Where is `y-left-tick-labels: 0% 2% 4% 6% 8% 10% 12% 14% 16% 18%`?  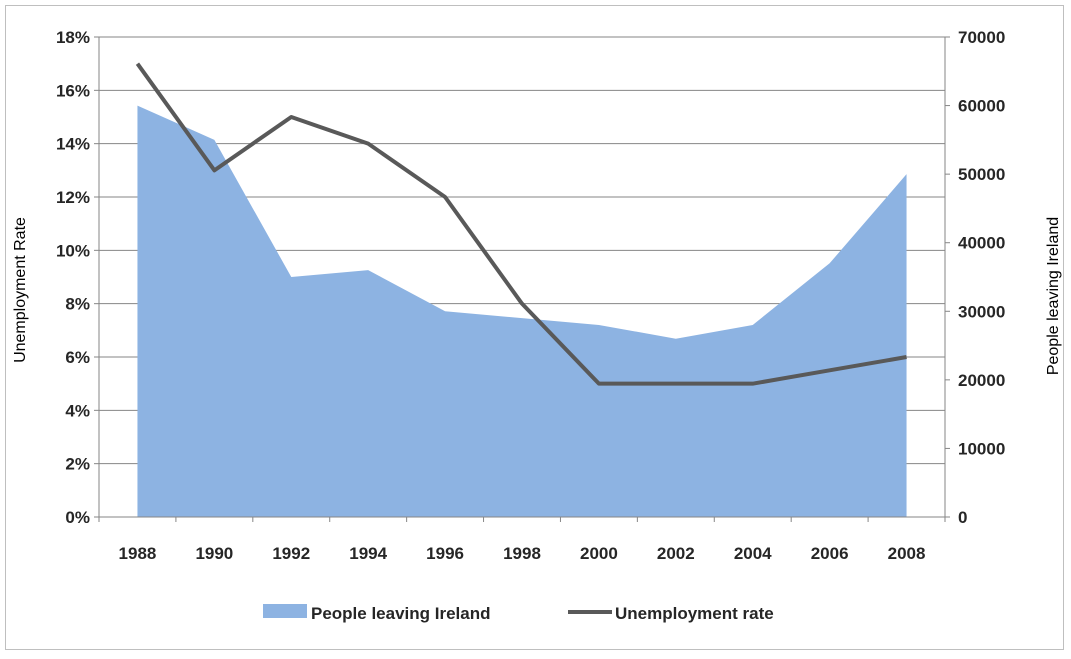 y-left-tick-labels: 0% 2% 4% 6% 8% 10% 12% 14% 16% 18% is located at coordinates (73, 277).